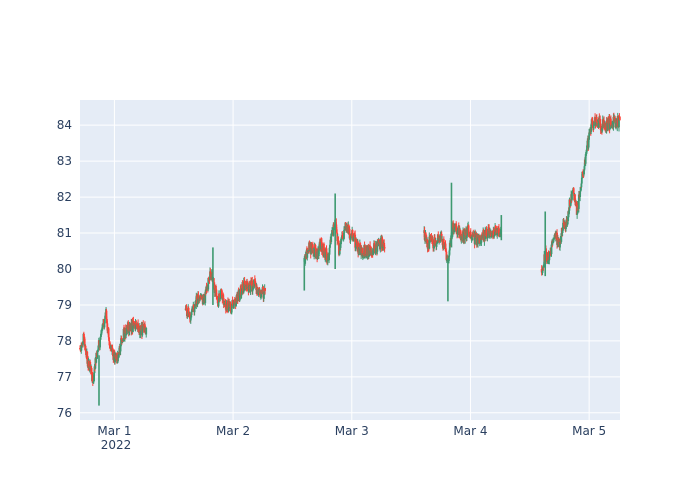 This screenshot has height=500, width=700. I want to click on y-tick-label: 80, so click(64, 269).